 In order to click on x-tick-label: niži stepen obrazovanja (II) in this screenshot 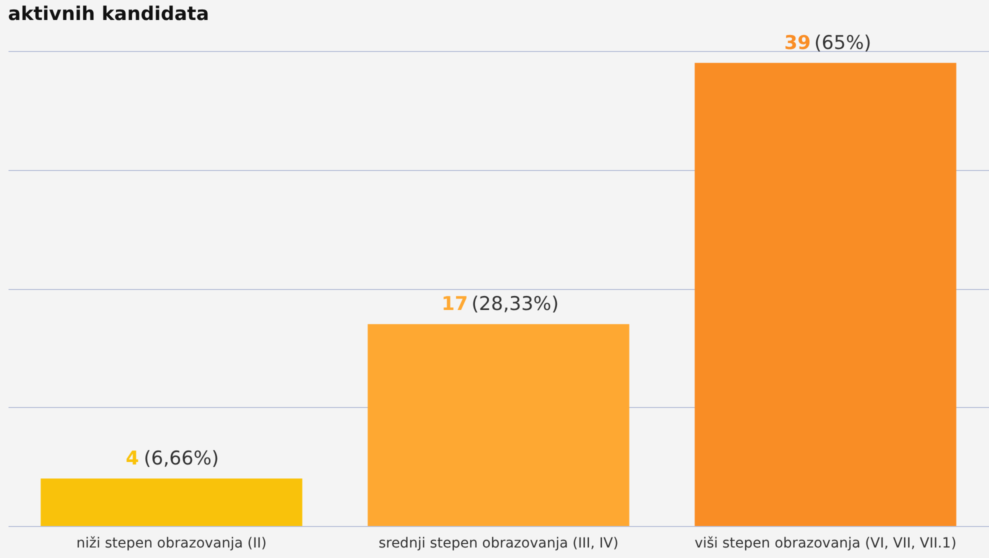, I will do `click(171, 544)`.